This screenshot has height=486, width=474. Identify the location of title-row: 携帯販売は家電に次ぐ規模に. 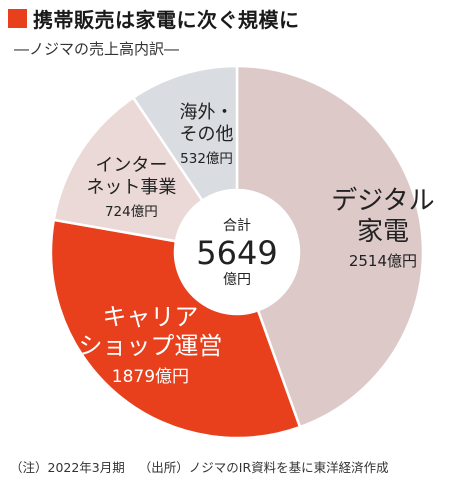
(154, 18).